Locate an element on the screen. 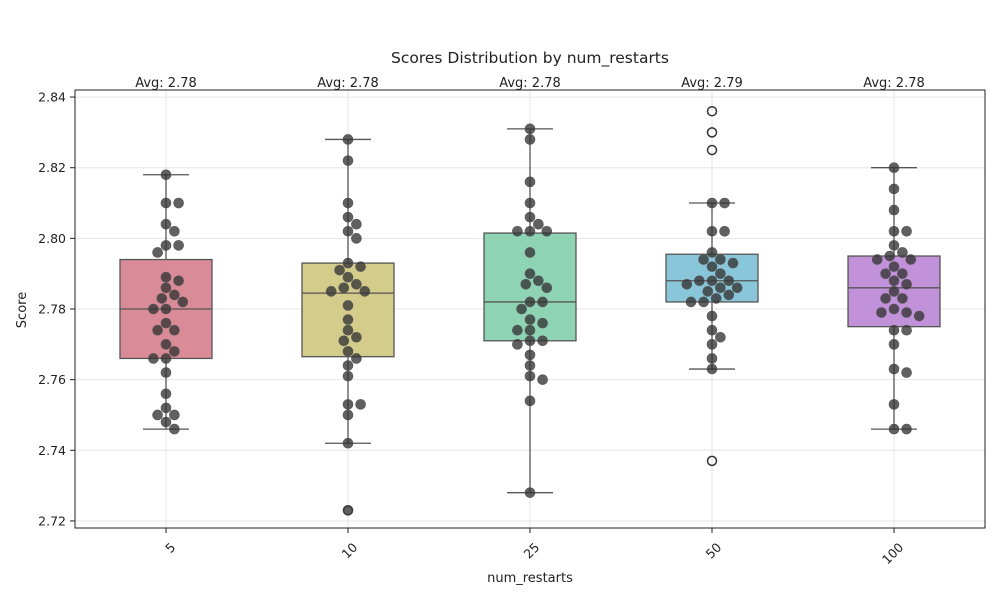  y-tick-label: 2.74 is located at coordinates (52, 450).